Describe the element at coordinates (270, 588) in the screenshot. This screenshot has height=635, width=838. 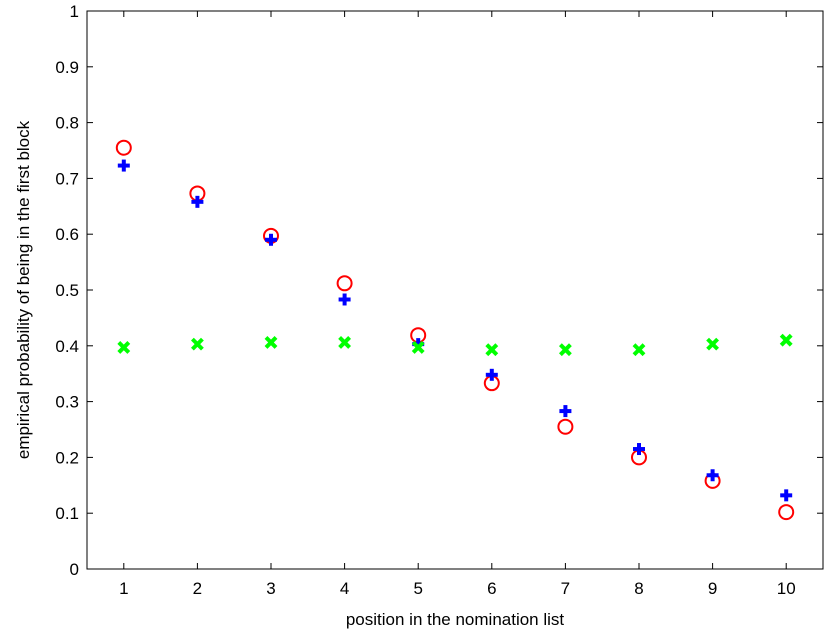
I see `x-tick-label: 3` at that location.